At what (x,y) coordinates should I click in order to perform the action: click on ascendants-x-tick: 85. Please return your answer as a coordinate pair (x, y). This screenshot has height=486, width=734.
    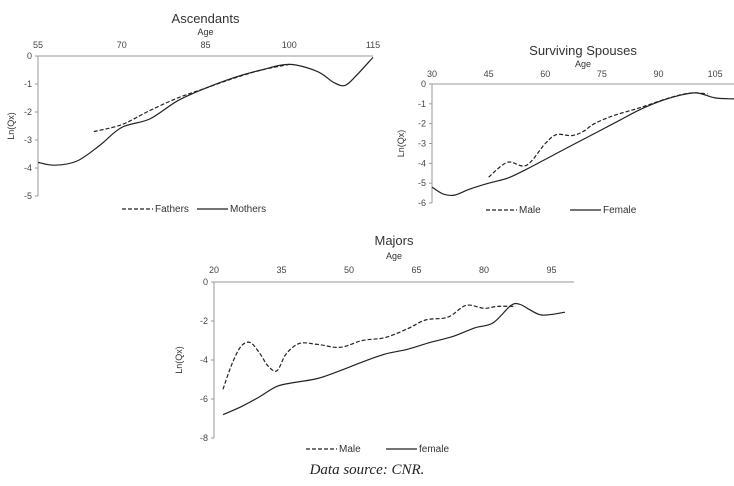
    Looking at the image, I should click on (205, 45).